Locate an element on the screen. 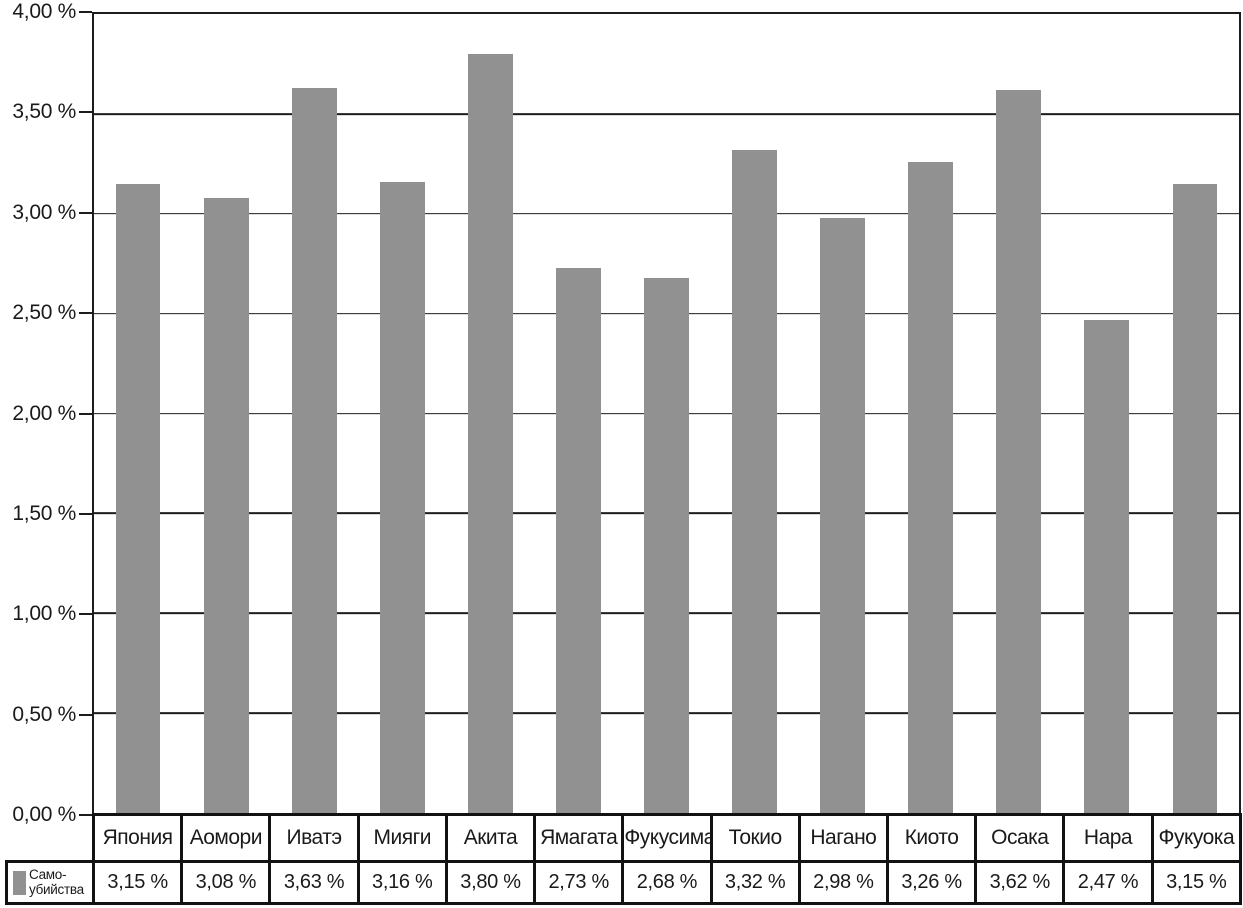 The image size is (1243, 908). legend-swatch-icon is located at coordinates (19, 882).